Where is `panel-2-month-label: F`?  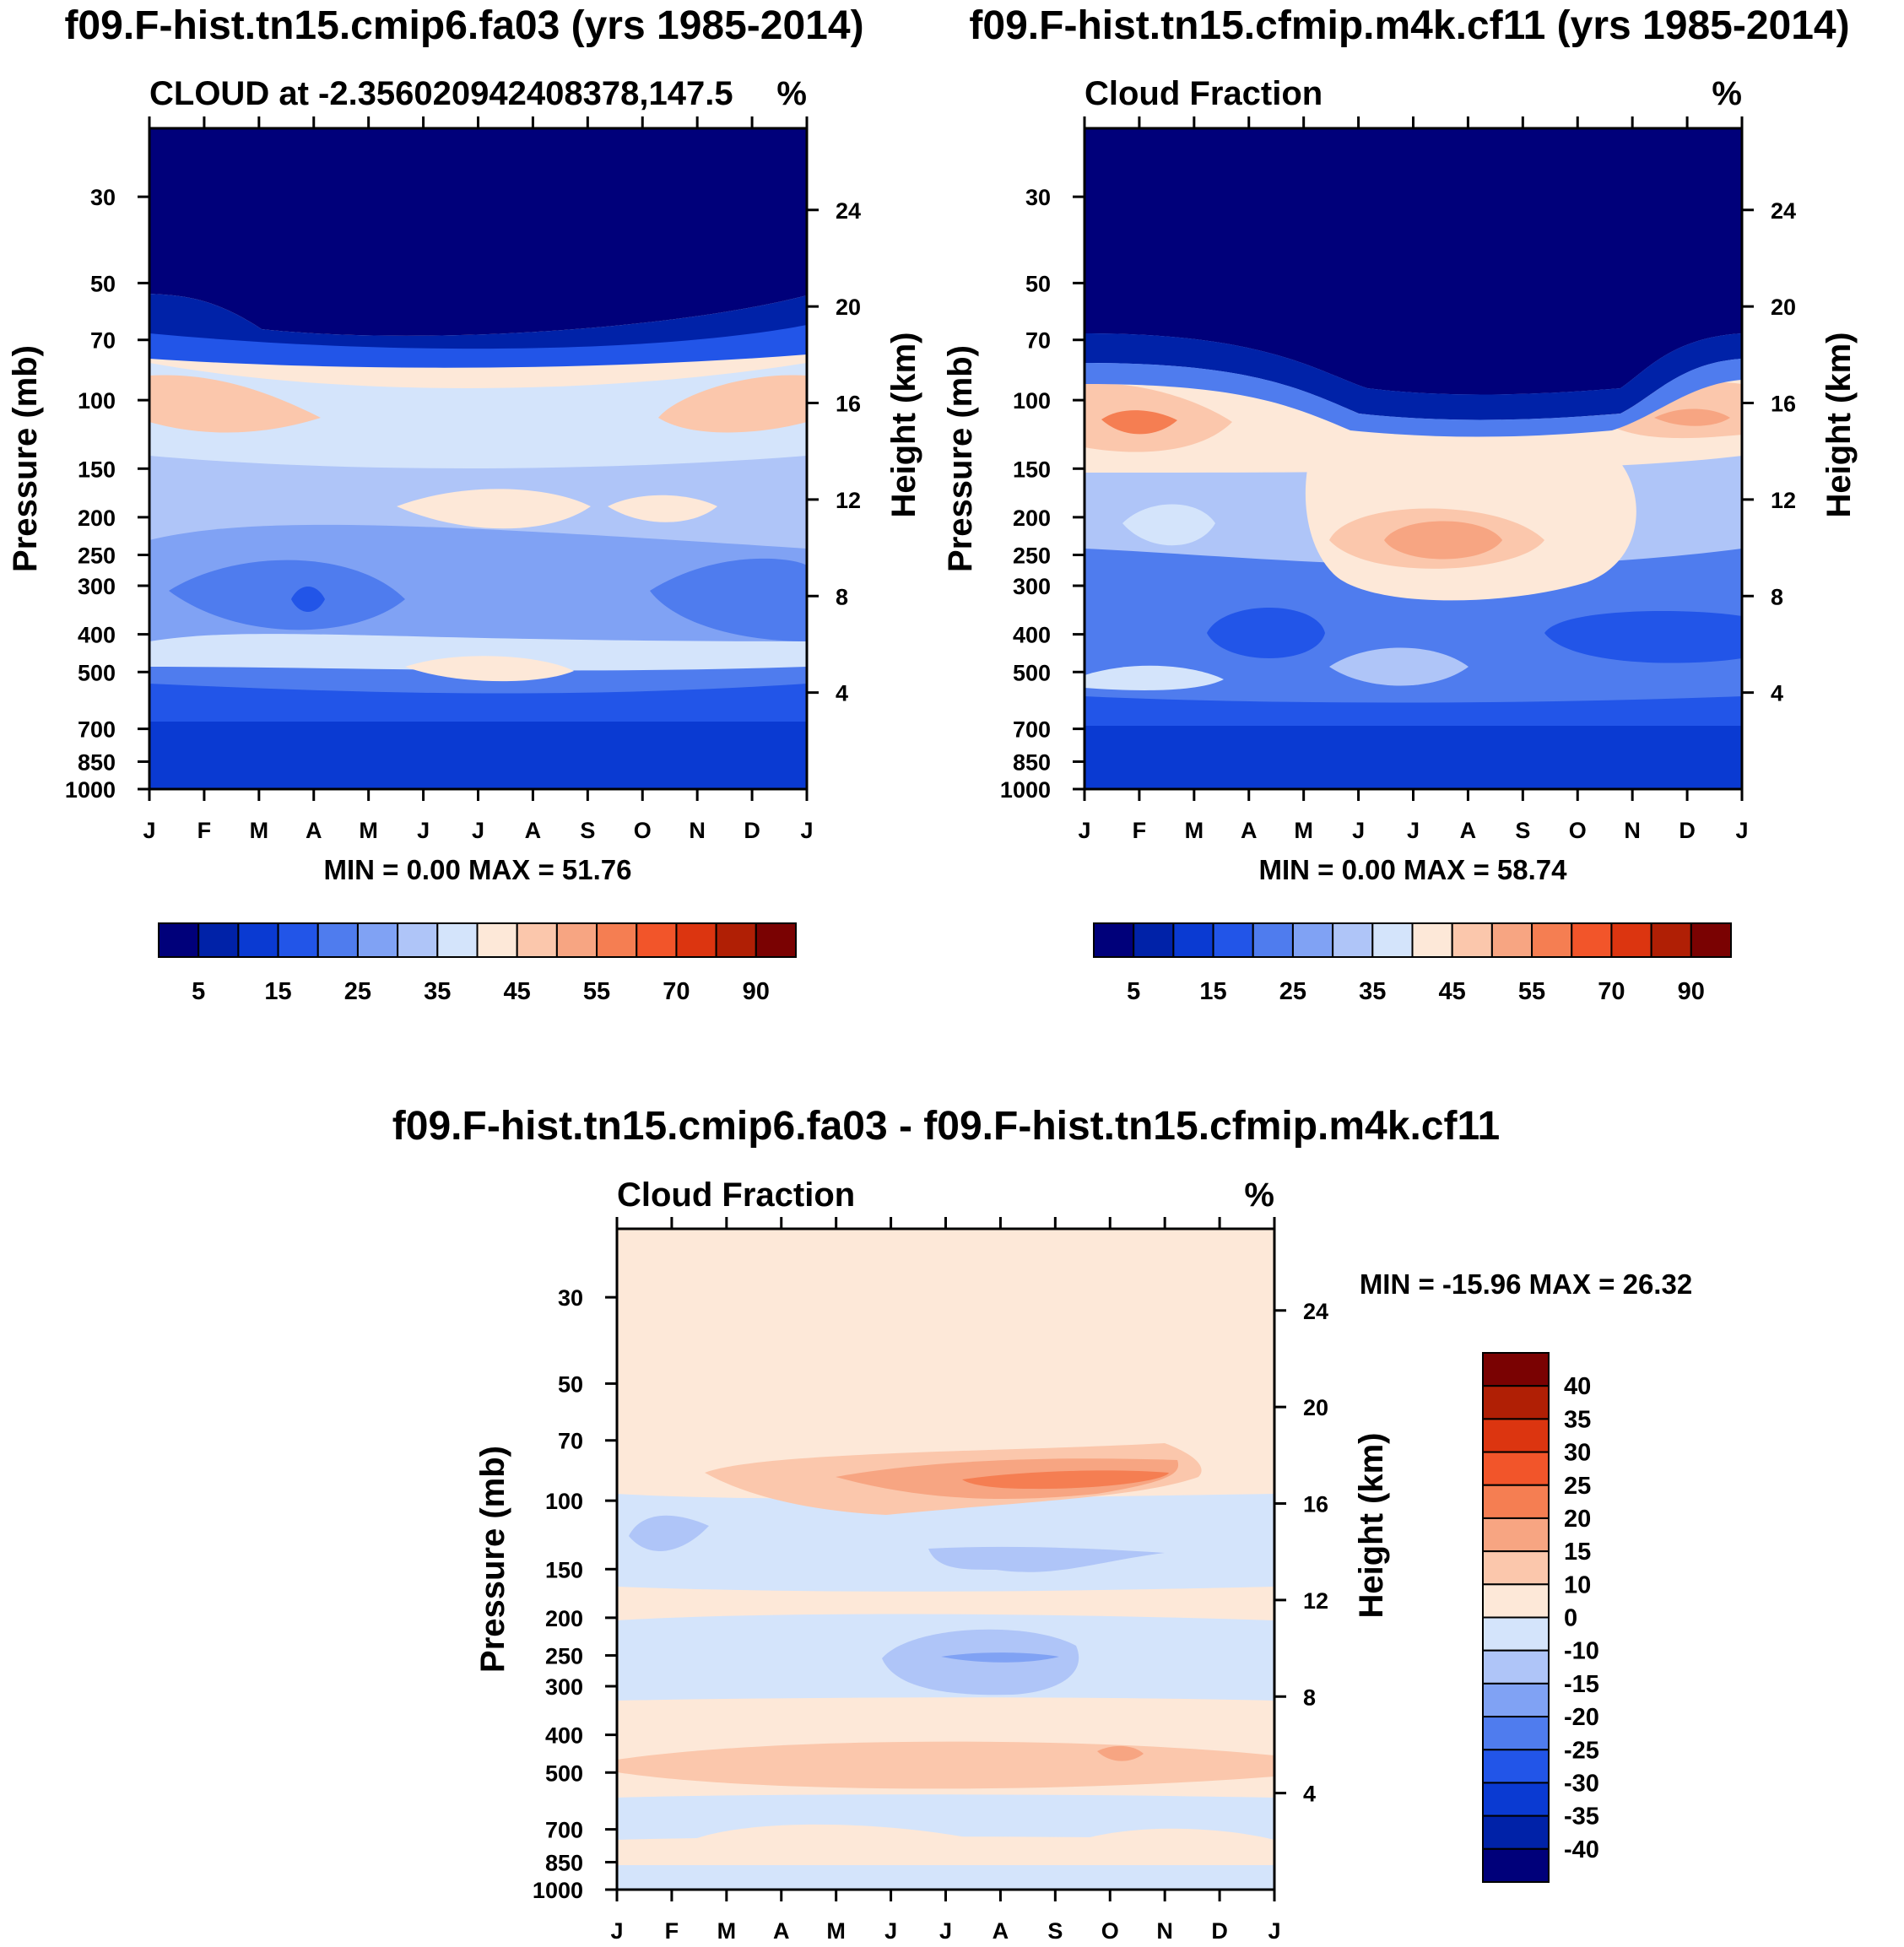 panel-2-month-label: F is located at coordinates (1140, 830).